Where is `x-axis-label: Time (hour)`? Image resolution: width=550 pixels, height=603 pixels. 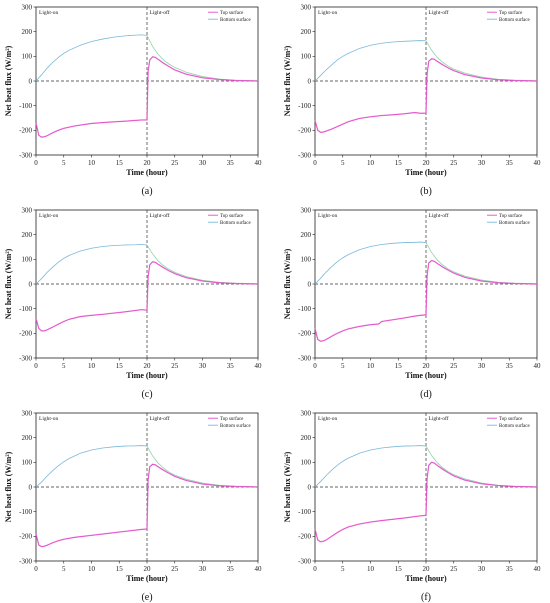 x-axis-label: Time (hour) is located at coordinates (426, 375).